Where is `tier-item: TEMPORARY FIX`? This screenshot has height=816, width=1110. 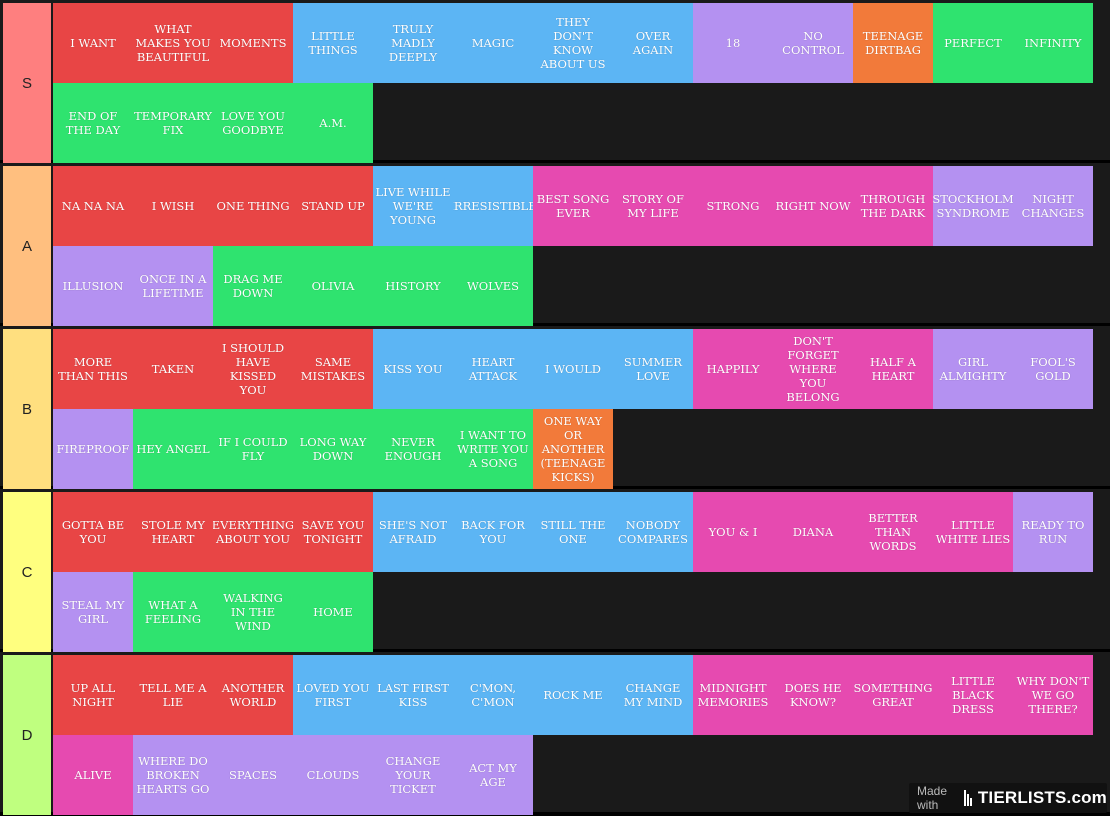 tier-item: TEMPORARY FIX is located at coordinates (173, 123).